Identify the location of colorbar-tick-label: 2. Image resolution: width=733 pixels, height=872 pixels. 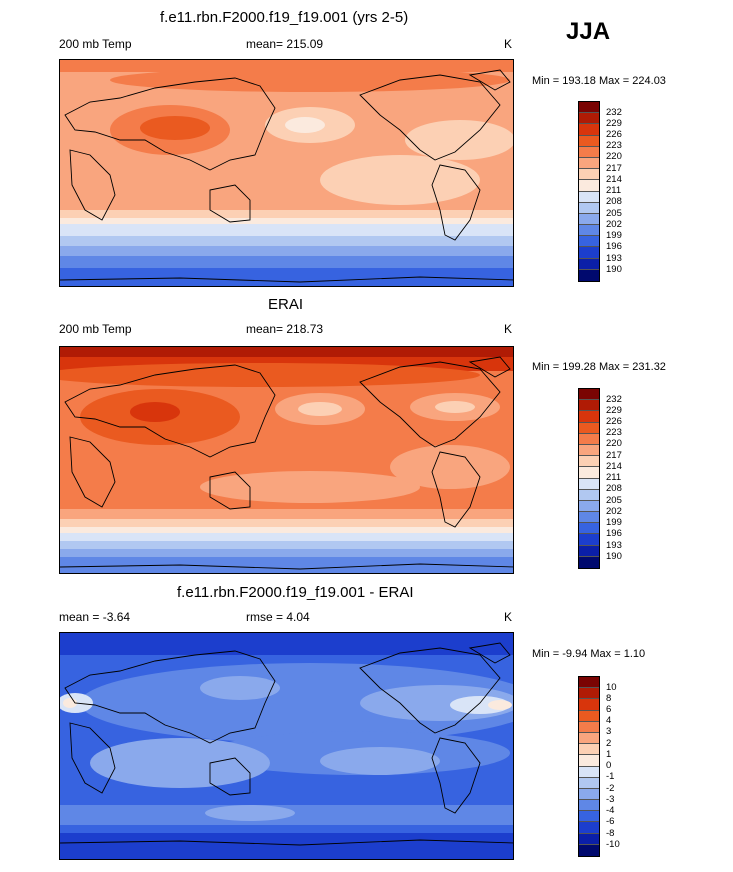
(609, 743).